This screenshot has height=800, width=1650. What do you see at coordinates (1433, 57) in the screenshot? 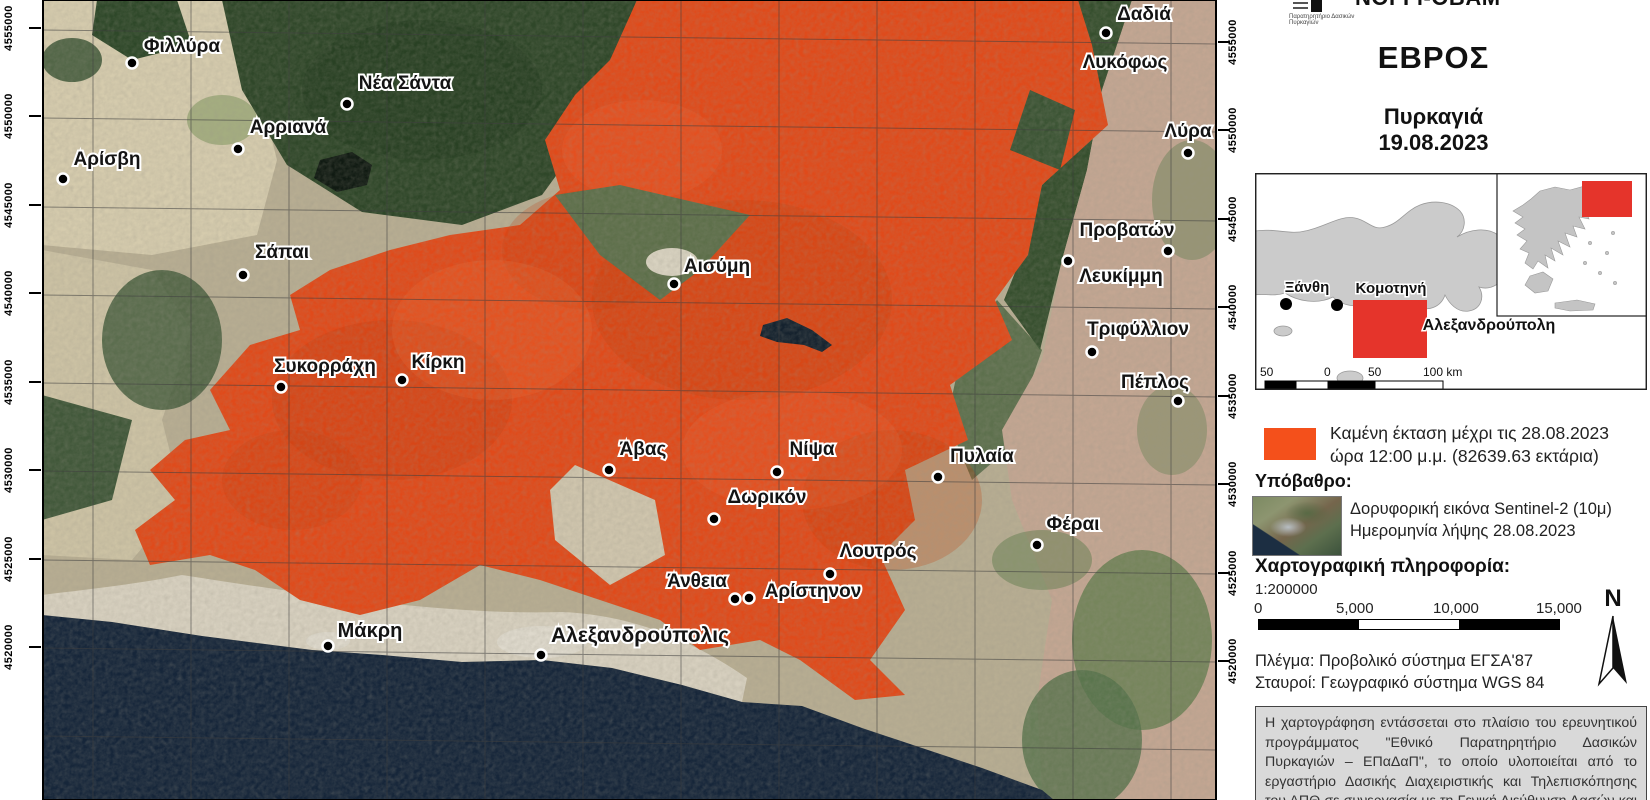
I see `region-title: ΕΒΡΟΣ` at bounding box center [1433, 57].